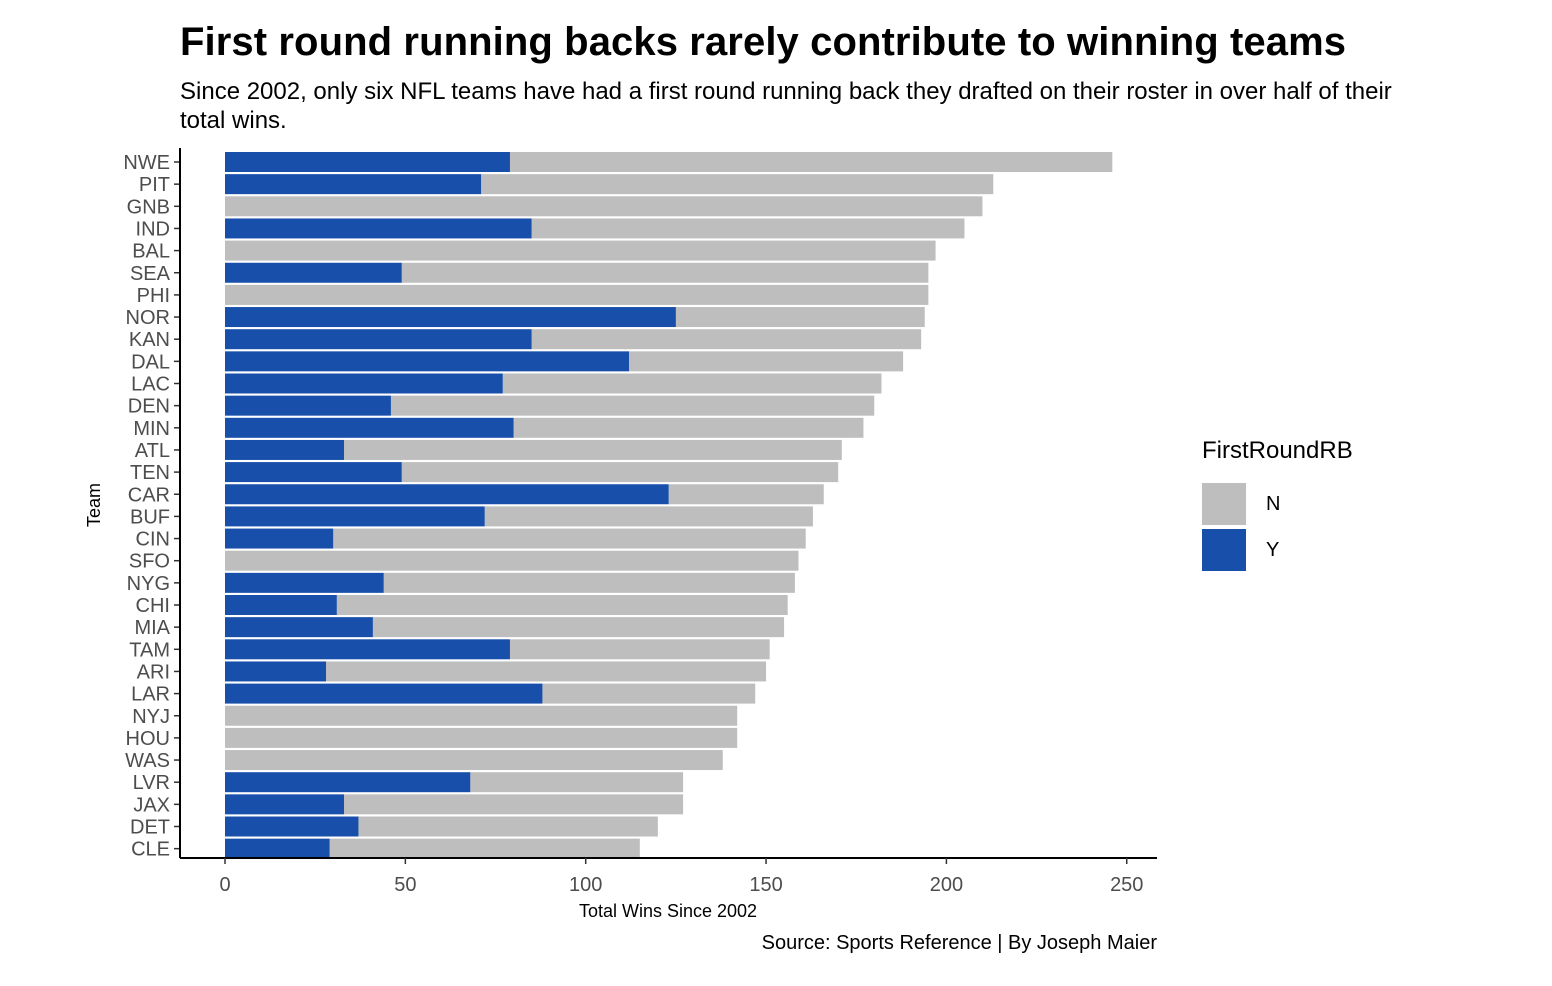 The height and width of the screenshot is (986, 1552). What do you see at coordinates (153, 606) in the screenshot?
I see `y-tick-label-chi: CHI` at bounding box center [153, 606].